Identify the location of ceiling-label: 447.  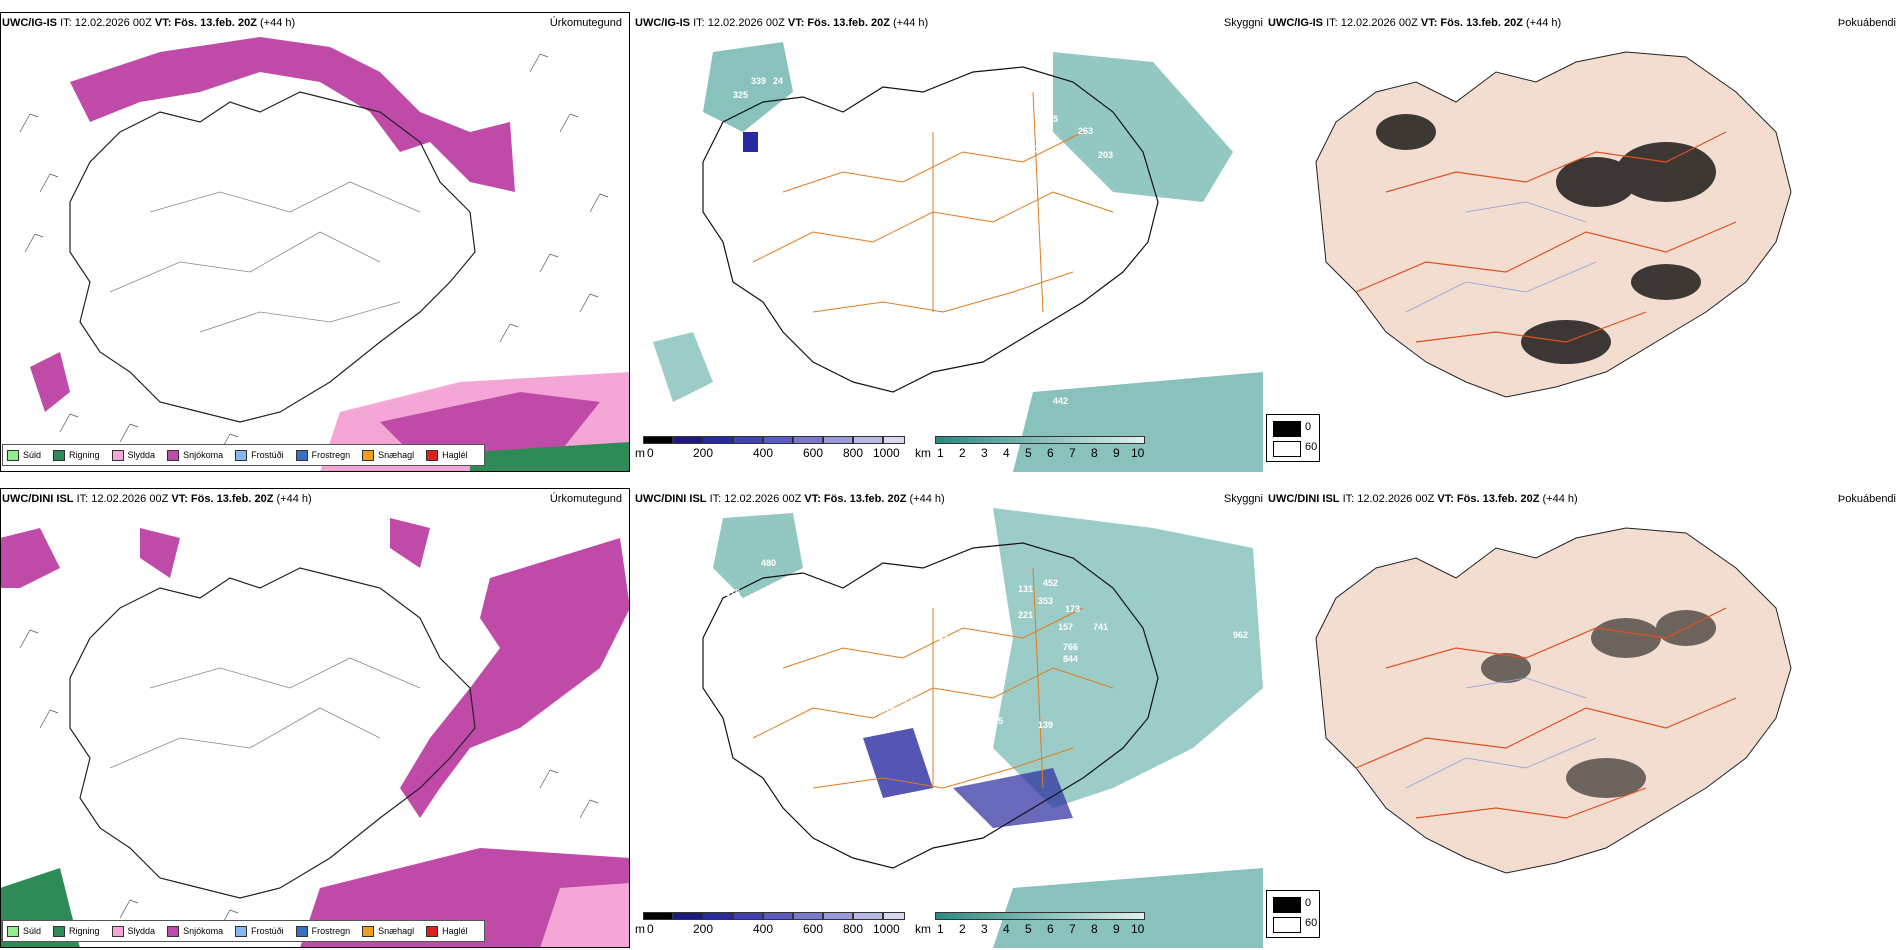
(970, 95).